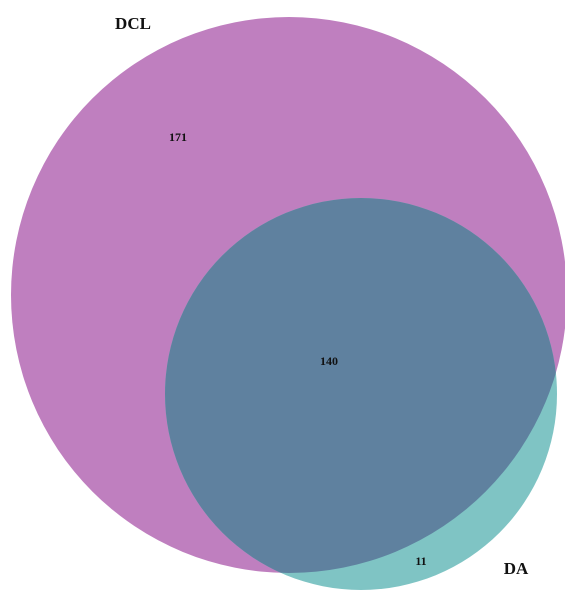 Image resolution: width=565 pixels, height=591 pixels. Describe the element at coordinates (133, 23) in the screenshot. I see `set-label: DCL` at that location.